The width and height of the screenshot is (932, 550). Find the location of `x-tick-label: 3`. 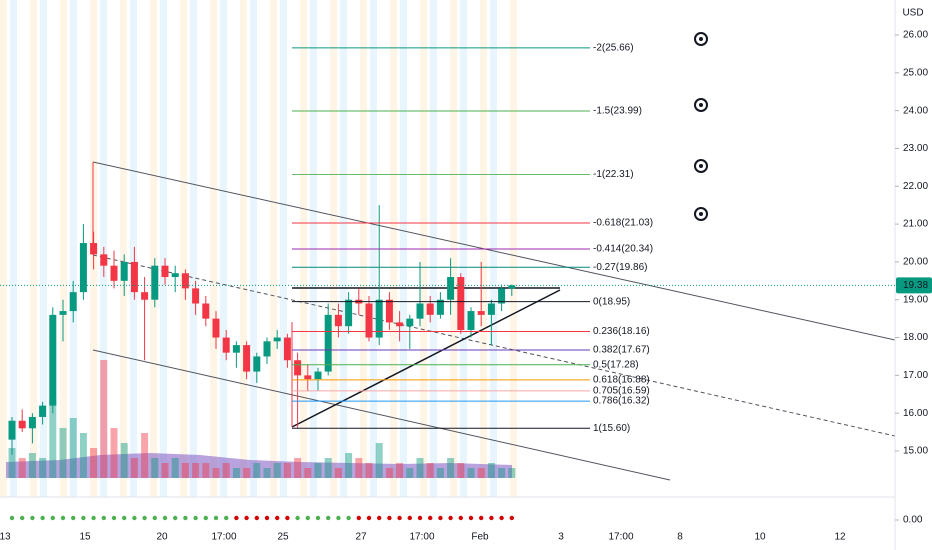

x-tick-label: 3 is located at coordinates (561, 537).